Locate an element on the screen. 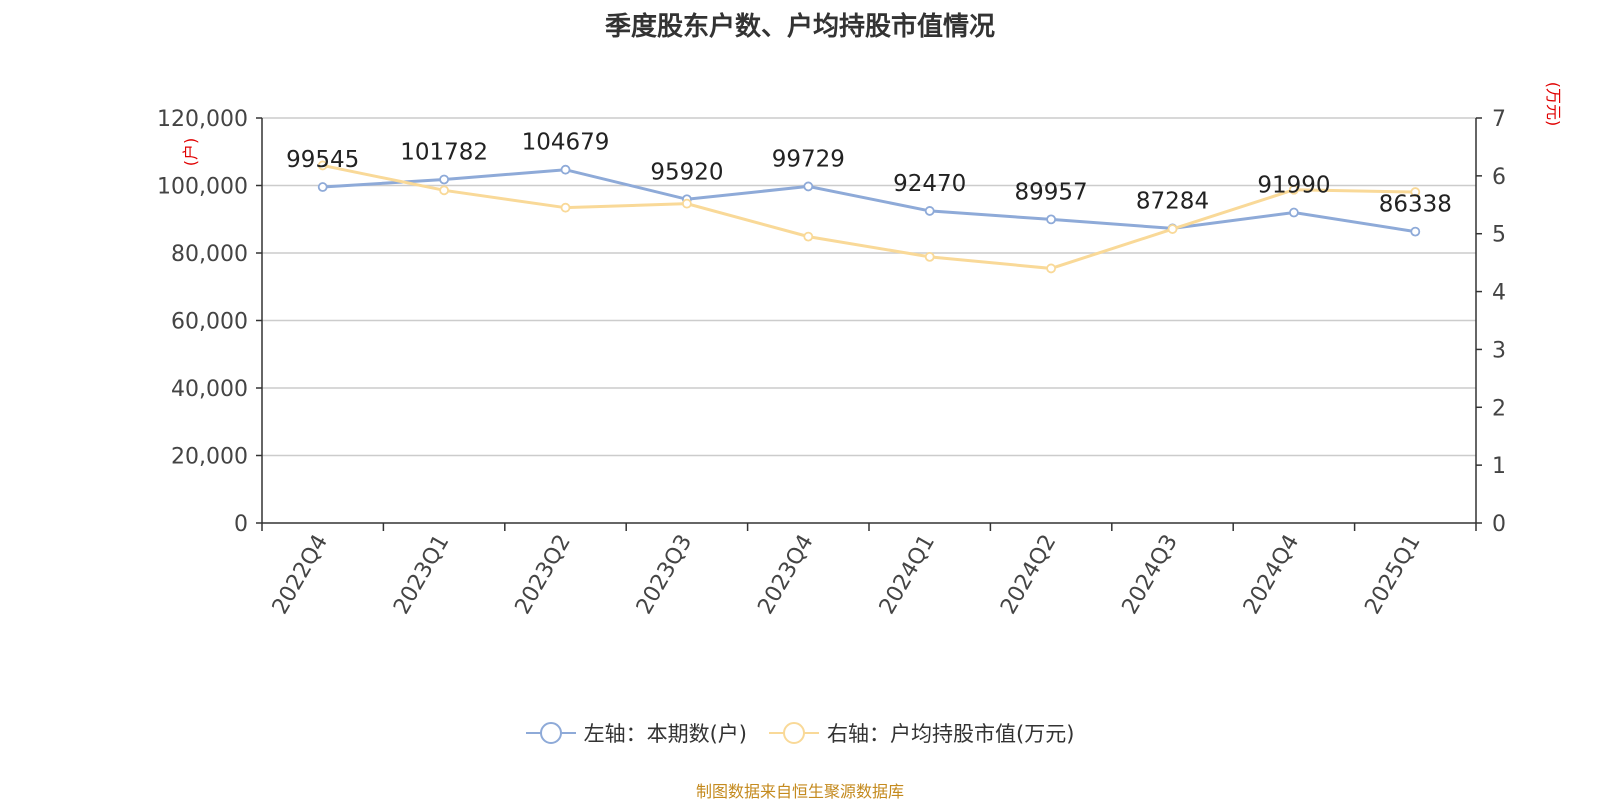  chart-title: 季度股东户数、户均持股市值情况 is located at coordinates (799, 27).